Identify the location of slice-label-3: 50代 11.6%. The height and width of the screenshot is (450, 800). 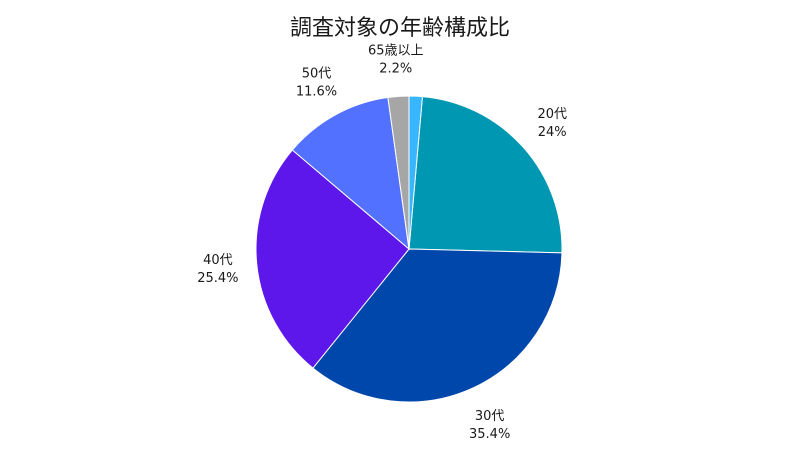
(316, 83).